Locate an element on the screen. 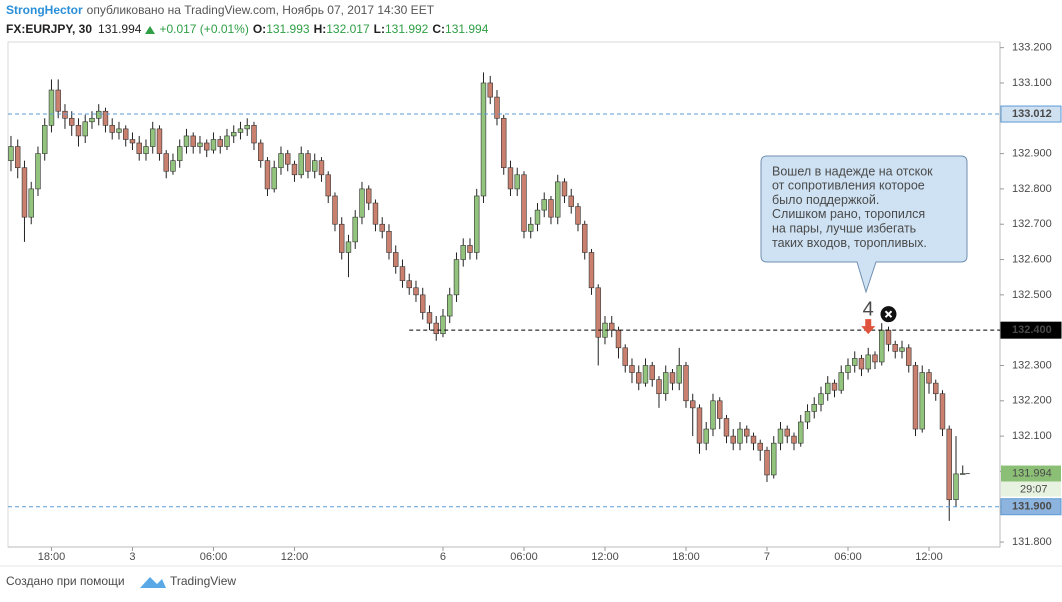  callout-line: таких входов, торопливых. is located at coordinates (849, 243).